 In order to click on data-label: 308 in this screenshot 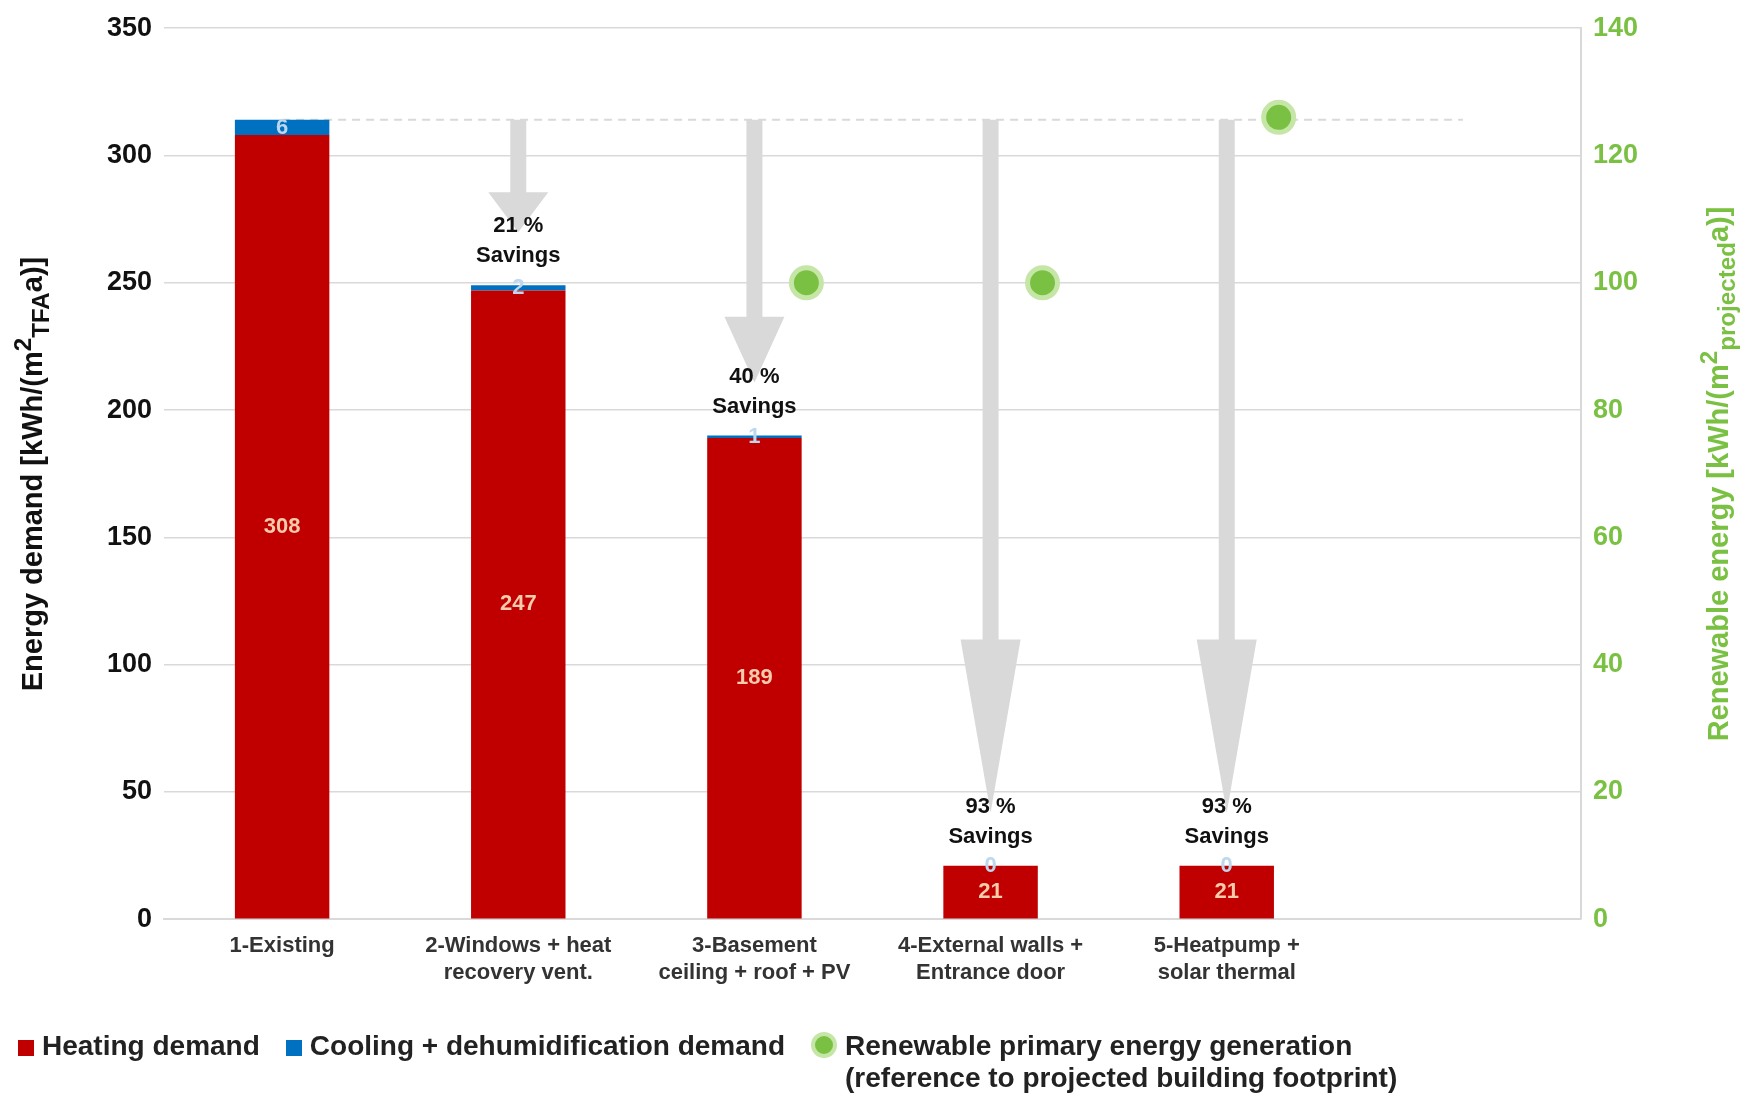, I will do `click(282, 525)`.